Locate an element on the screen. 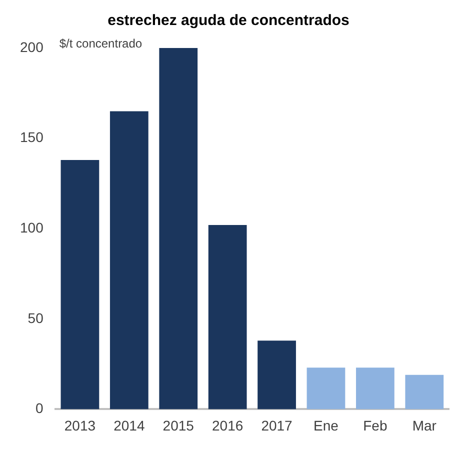  x-tick-label: Ene is located at coordinates (326, 425).